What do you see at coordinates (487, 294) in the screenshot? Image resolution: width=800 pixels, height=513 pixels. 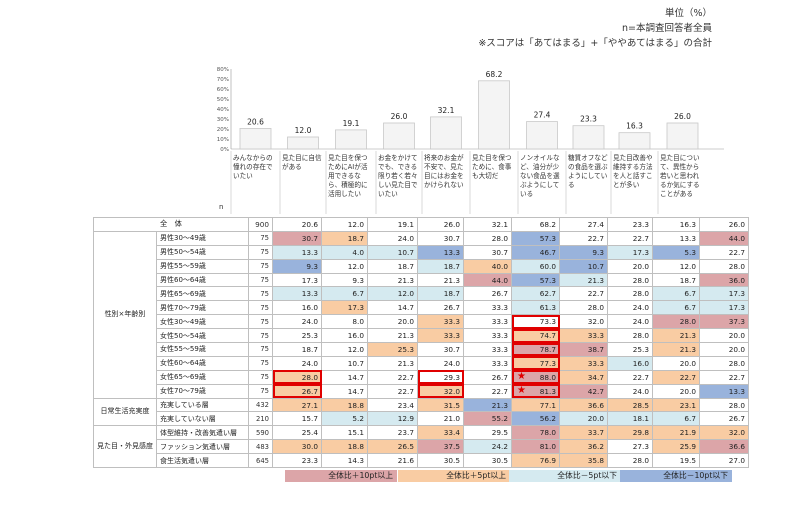 I see `data-cell: 26.7` at bounding box center [487, 294].